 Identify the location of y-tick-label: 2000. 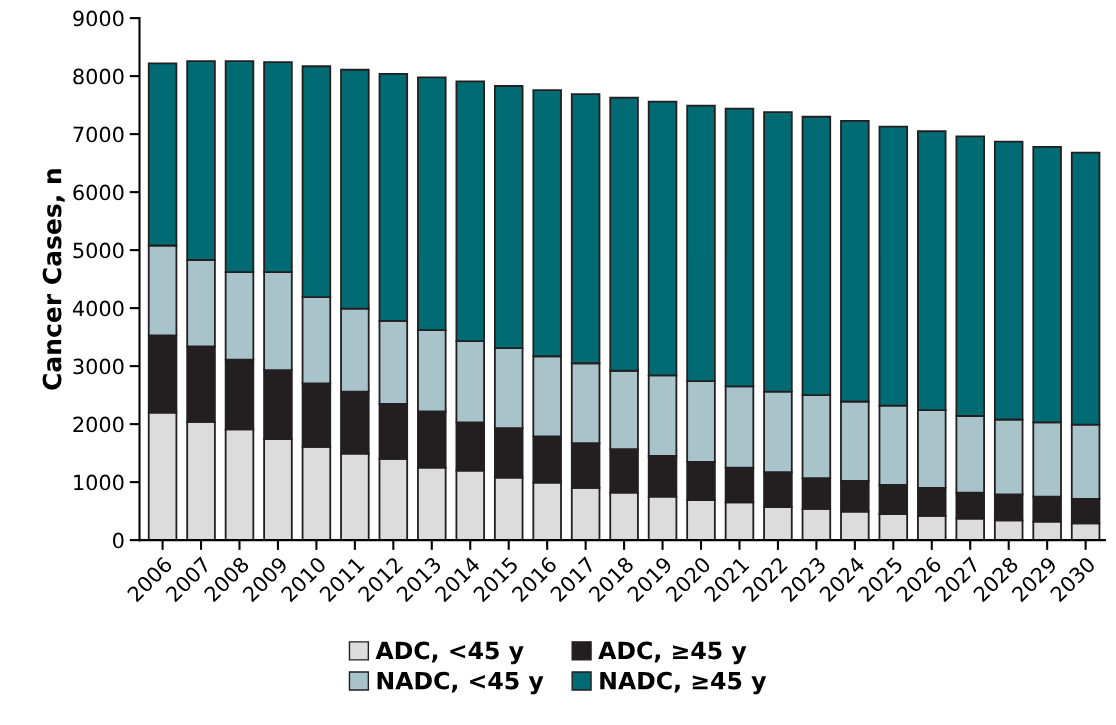
(98, 424).